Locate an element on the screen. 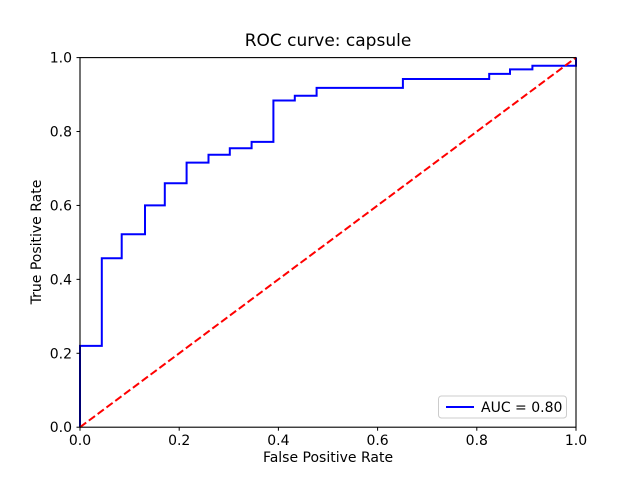 The height and width of the screenshot is (484, 640). x-tick-label: 0.2 is located at coordinates (179, 441).